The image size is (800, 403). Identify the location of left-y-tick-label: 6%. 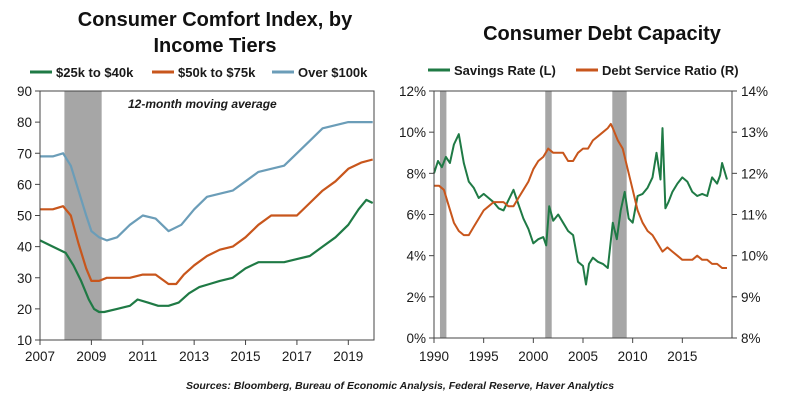
(416, 215).